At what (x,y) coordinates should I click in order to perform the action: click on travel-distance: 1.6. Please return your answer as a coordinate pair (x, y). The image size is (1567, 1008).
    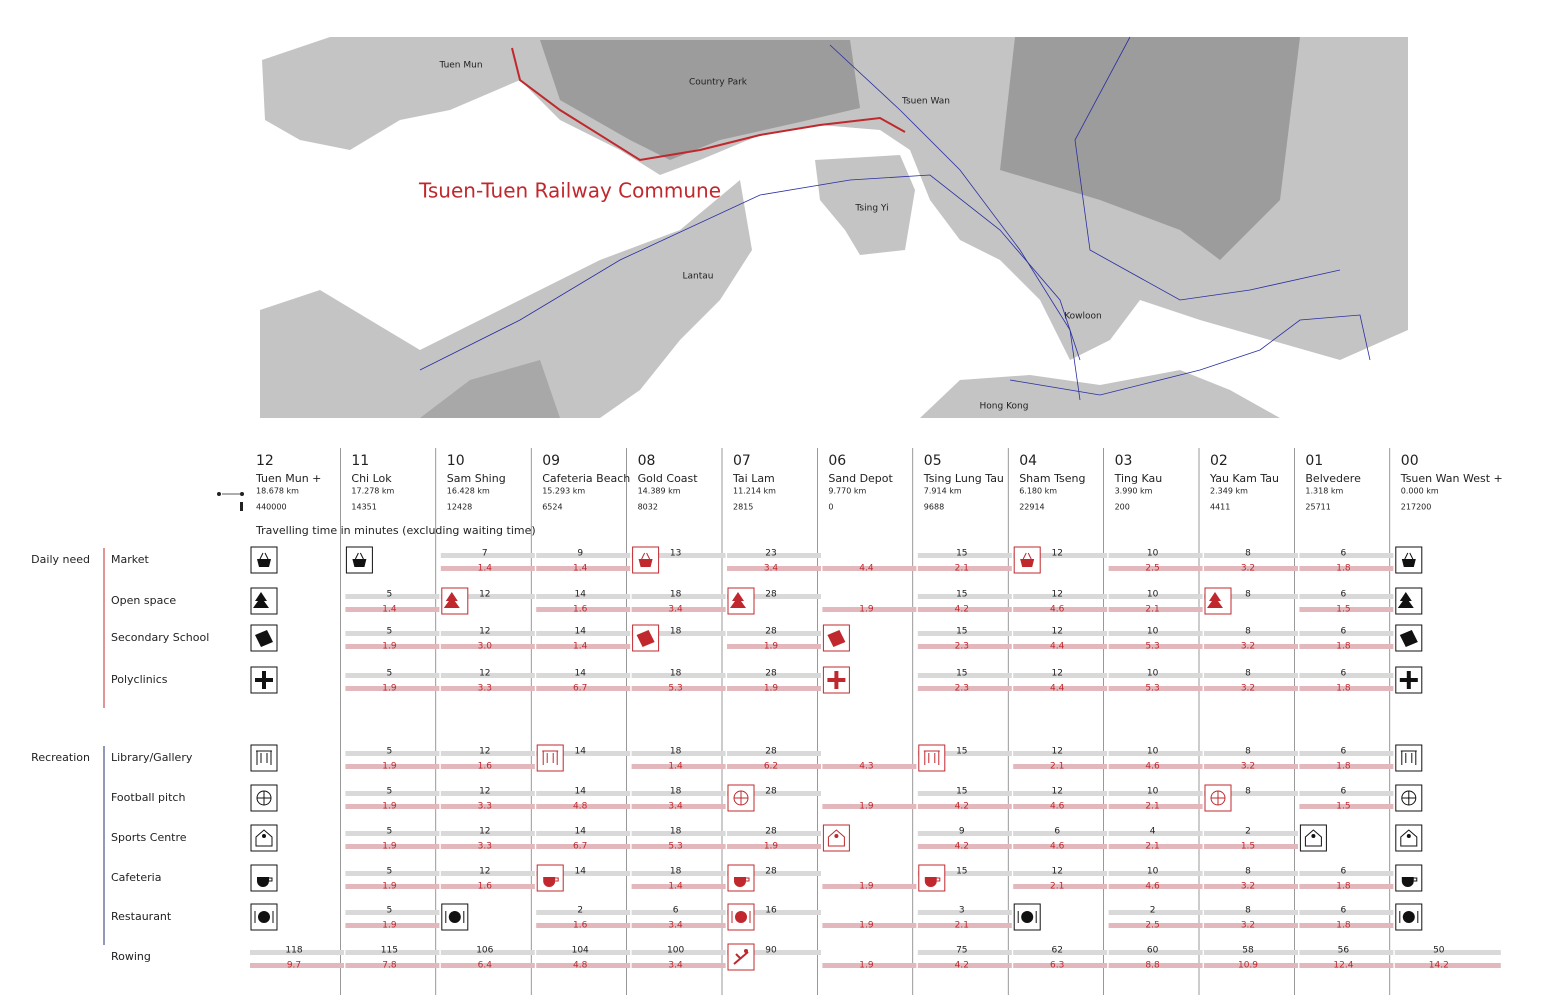
    Looking at the image, I should click on (580, 610).